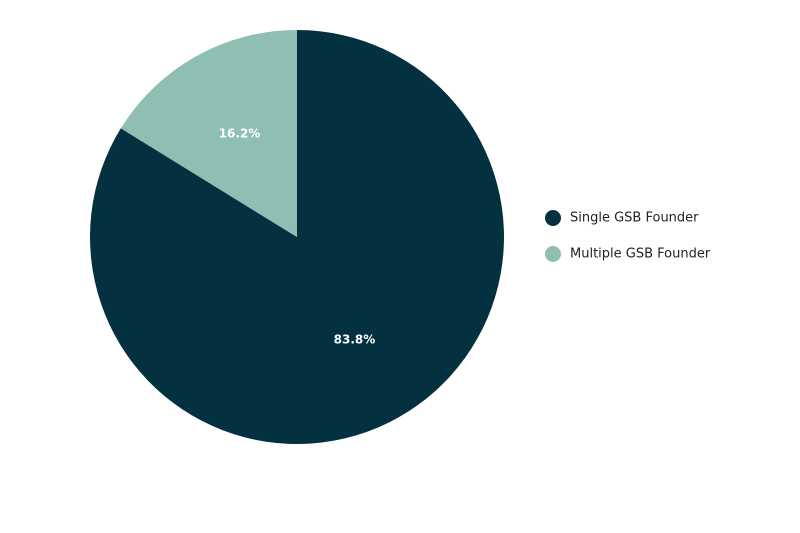 This screenshot has height=533, width=800. I want to click on legend-label: Single GSB Founder, so click(634, 218).